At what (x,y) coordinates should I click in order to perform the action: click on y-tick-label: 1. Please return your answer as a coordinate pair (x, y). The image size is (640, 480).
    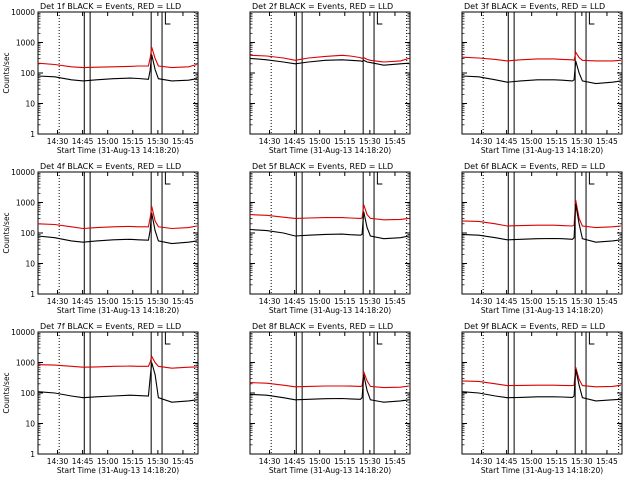
    Looking at the image, I should click on (32, 294).